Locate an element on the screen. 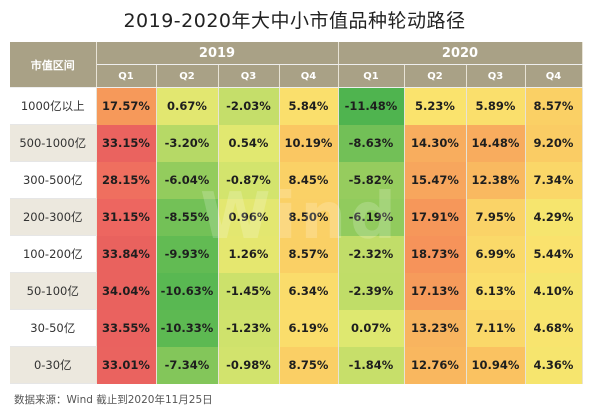 The height and width of the screenshot is (418, 589). heatmap-cell: 6.99% is located at coordinates (496, 254).